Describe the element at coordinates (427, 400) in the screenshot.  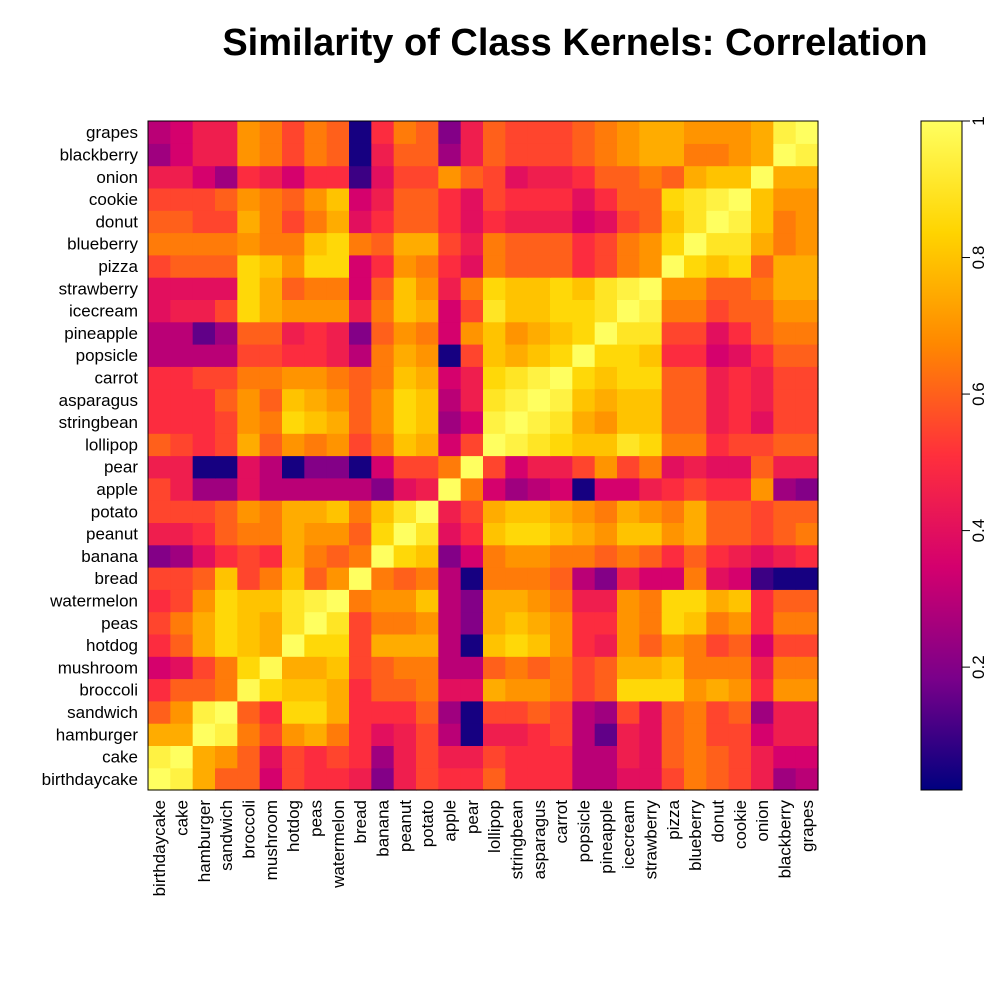
I see `heatmap-cell-potato-asparagus` at that location.